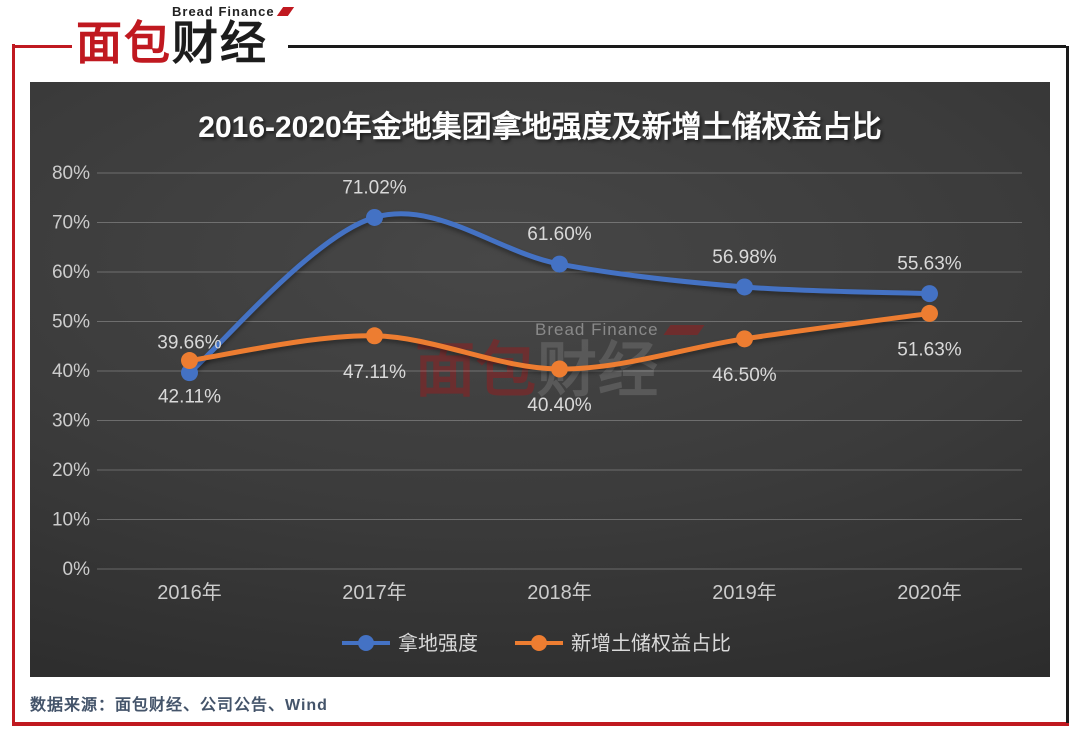  Describe the element at coordinates (189, 397) in the screenshot. I see `data-label: 42.11%` at that location.